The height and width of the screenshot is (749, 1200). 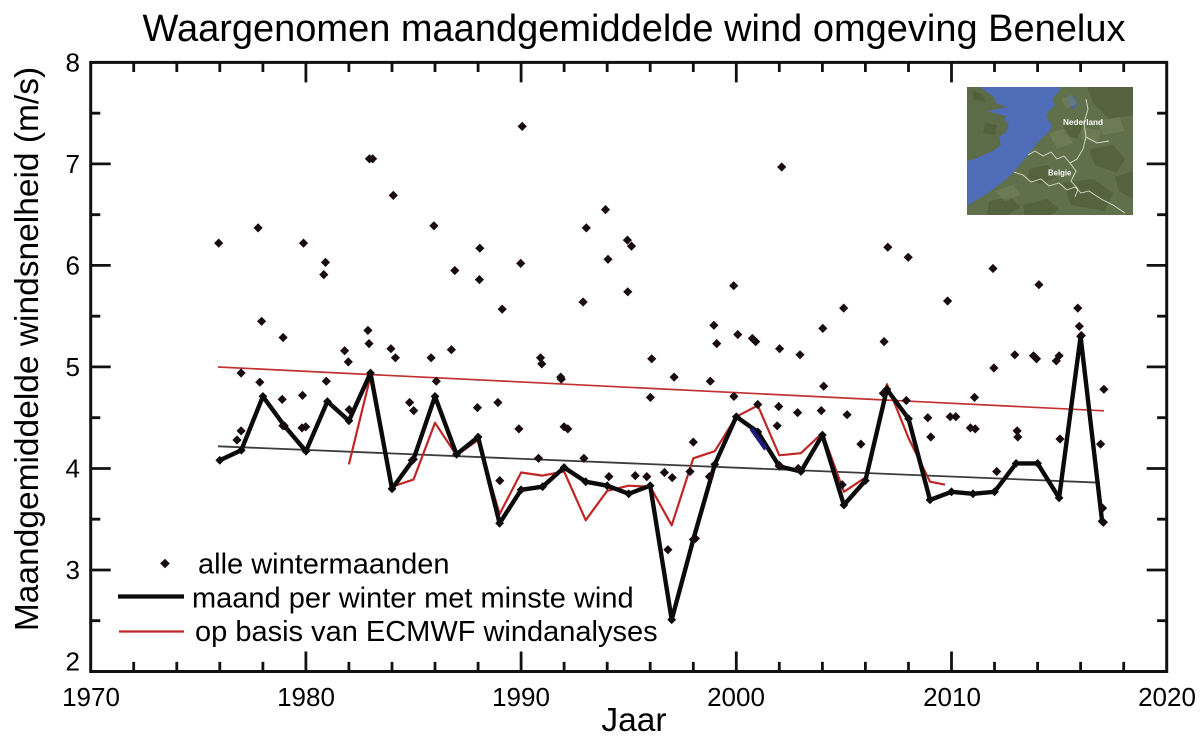 What do you see at coordinates (306, 697) in the screenshot?
I see `svg-text: 1980` at bounding box center [306, 697].